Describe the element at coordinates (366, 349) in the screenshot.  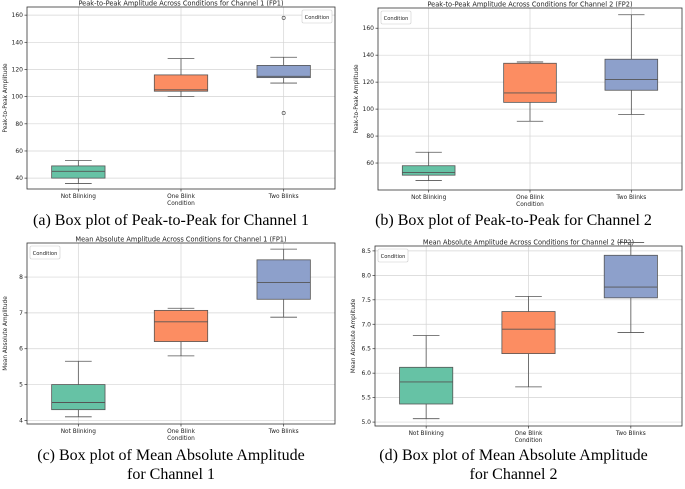
I see `y-tick-label: 6.5` at that location.